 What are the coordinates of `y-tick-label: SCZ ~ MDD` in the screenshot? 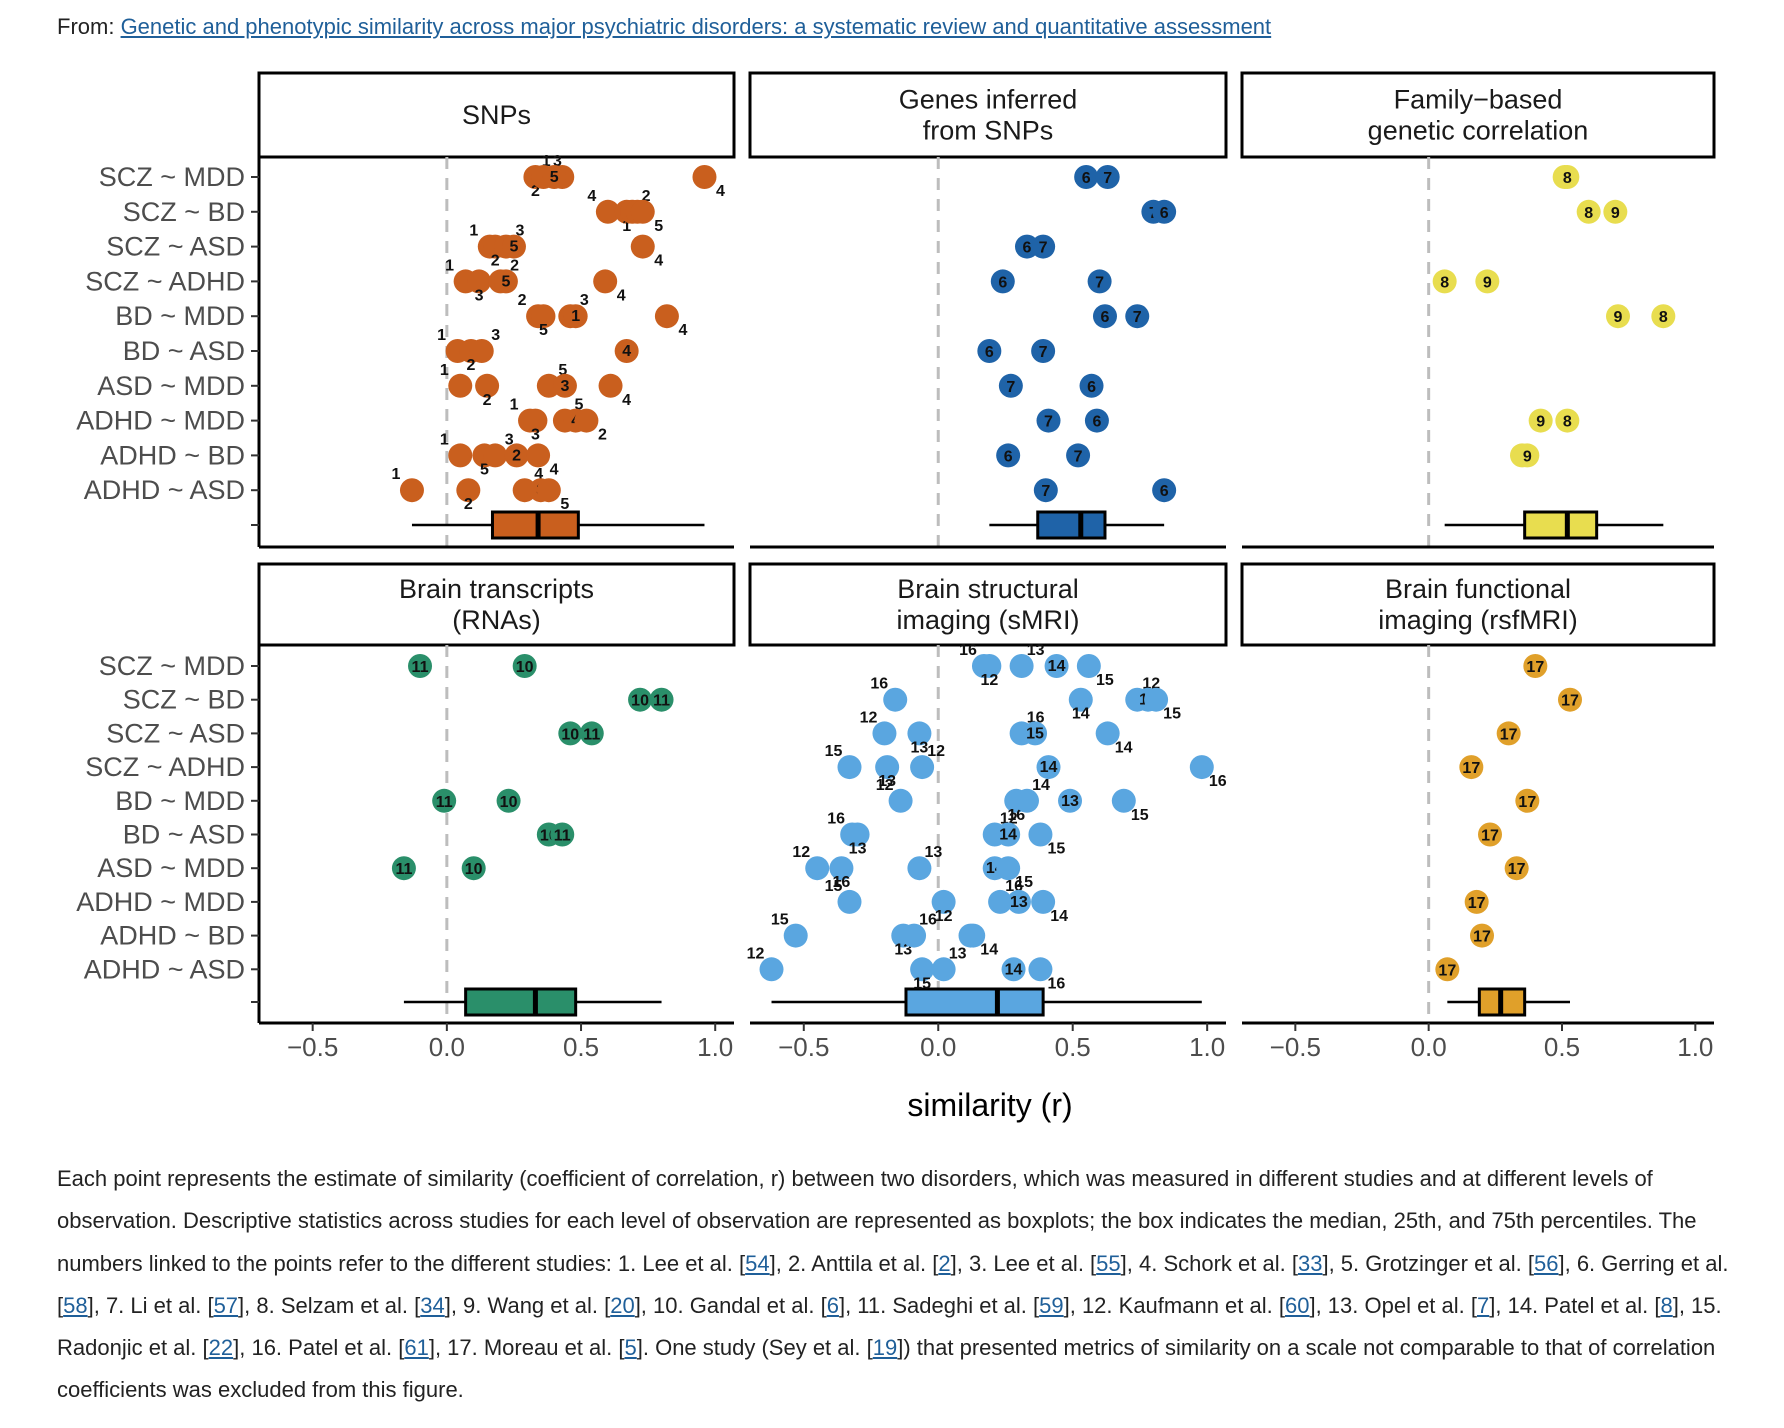 It's located at (172, 177).